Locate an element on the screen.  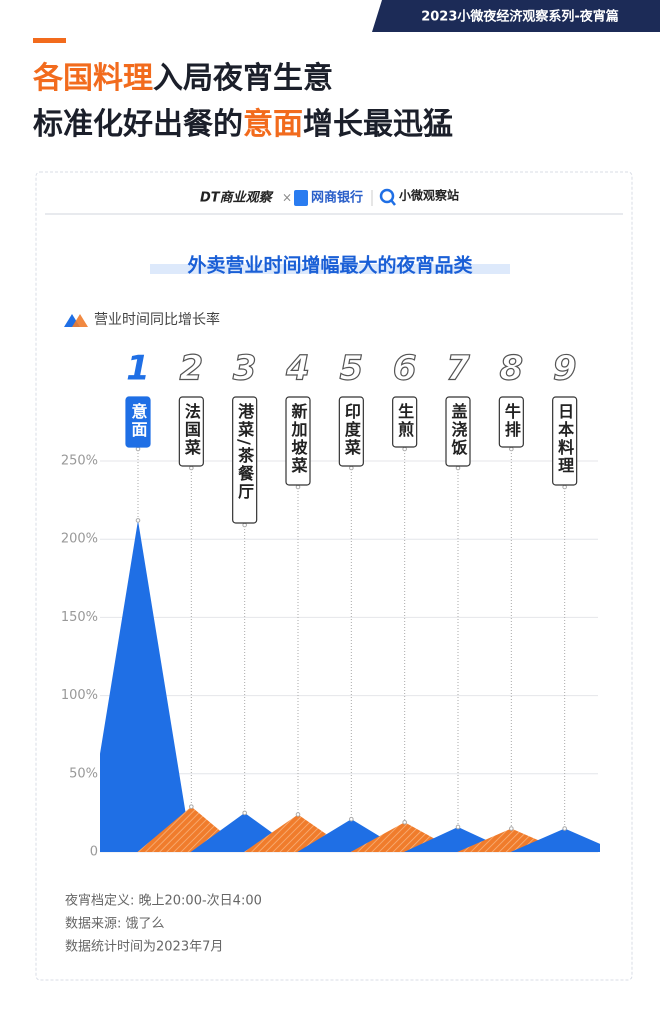
banner-bg is located at coordinates (516, 16).